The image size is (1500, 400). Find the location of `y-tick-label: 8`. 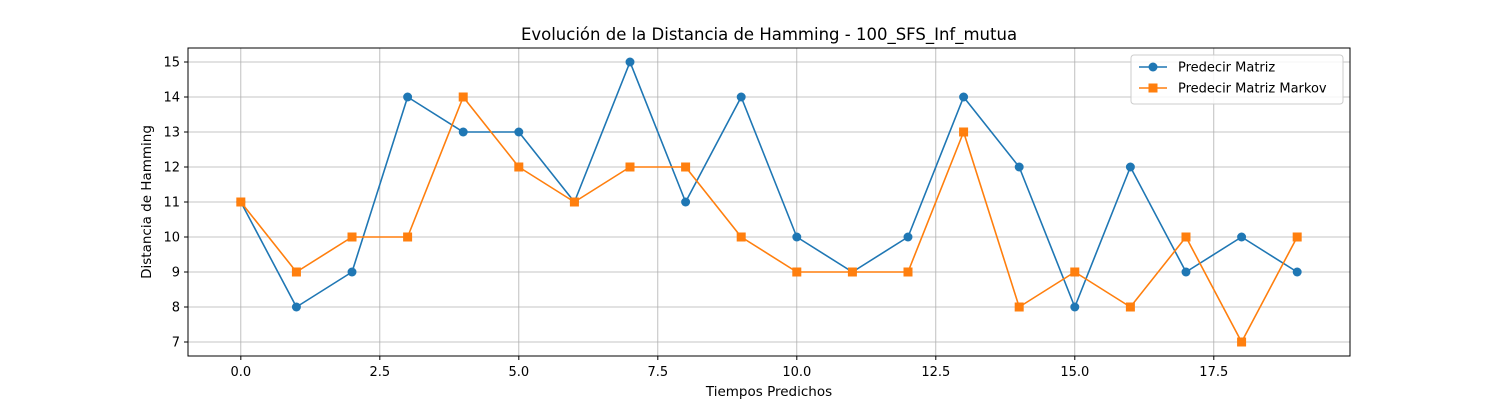

y-tick-label: 8 is located at coordinates (176, 308).